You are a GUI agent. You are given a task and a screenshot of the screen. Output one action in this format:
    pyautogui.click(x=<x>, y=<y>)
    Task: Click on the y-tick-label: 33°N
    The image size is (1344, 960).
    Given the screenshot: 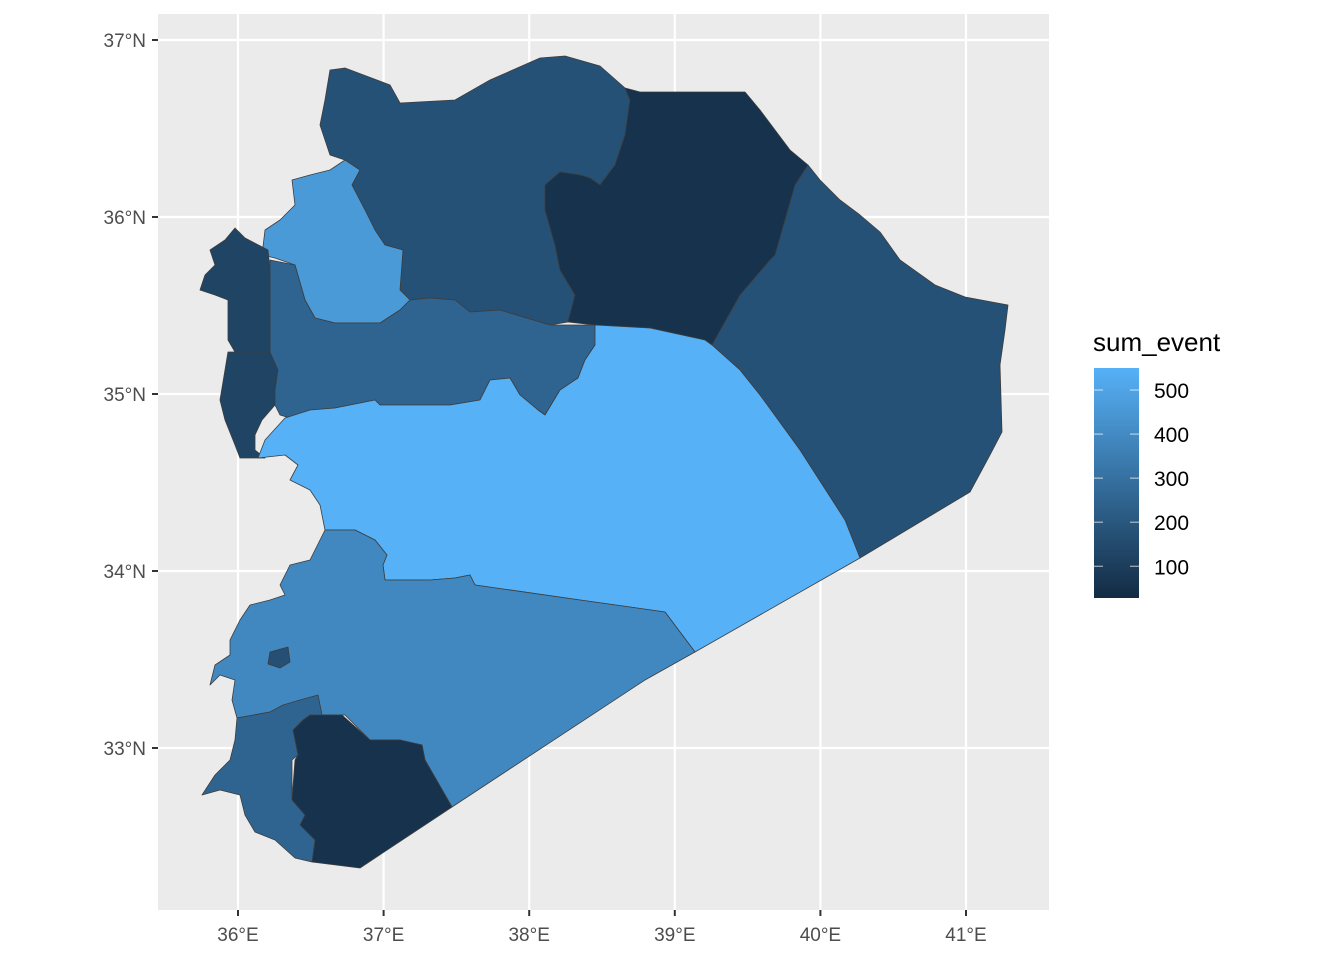 What is the action you would take?
    pyautogui.click(x=125, y=749)
    